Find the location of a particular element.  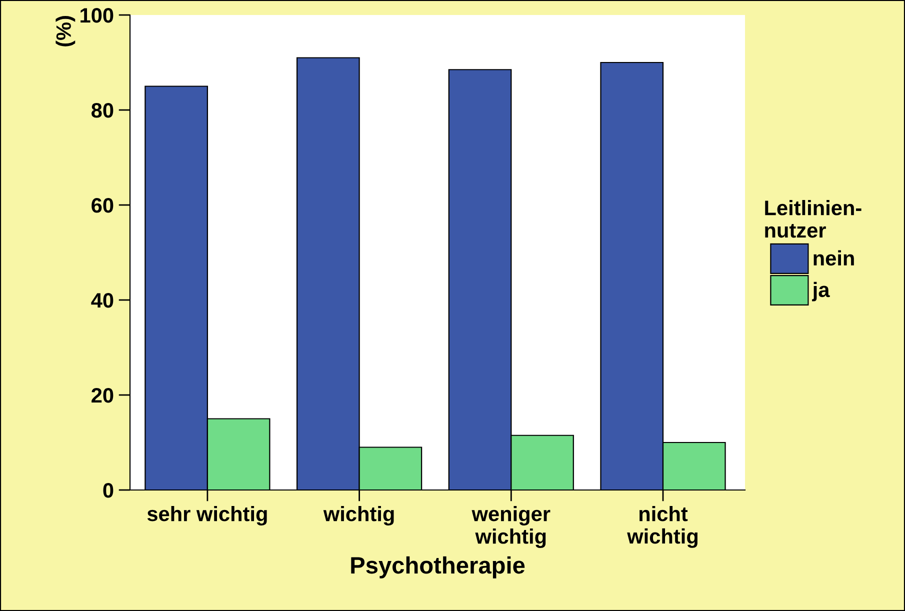

y-tick-label: 60 is located at coordinates (103, 205).